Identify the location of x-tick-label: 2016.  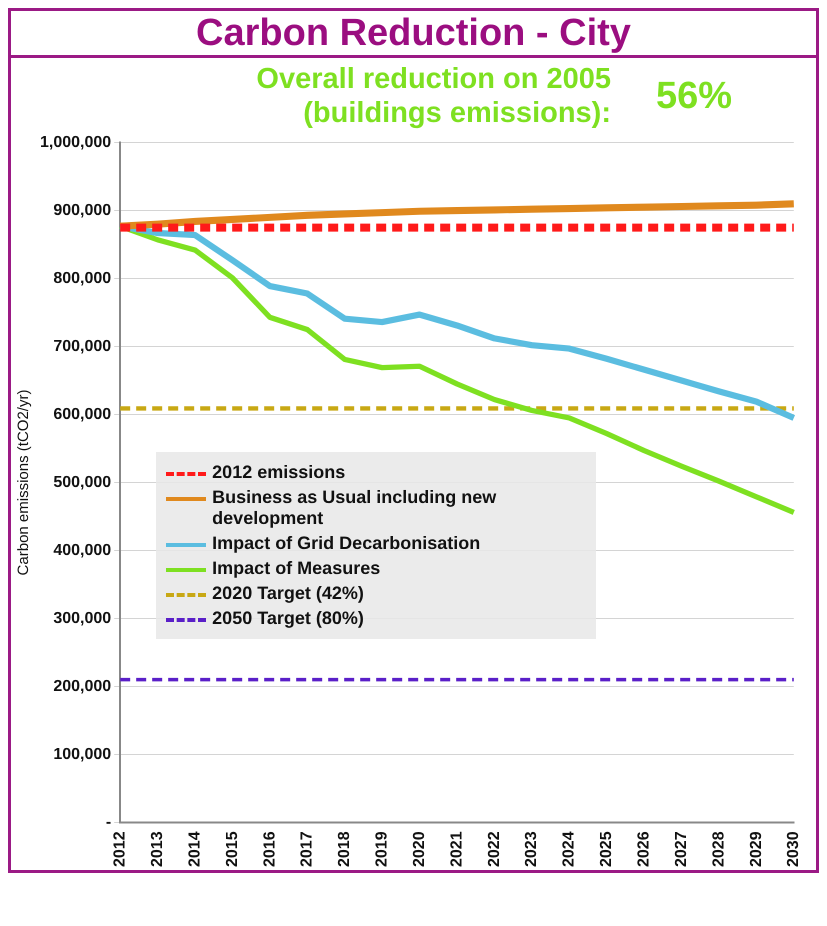
(269, 849).